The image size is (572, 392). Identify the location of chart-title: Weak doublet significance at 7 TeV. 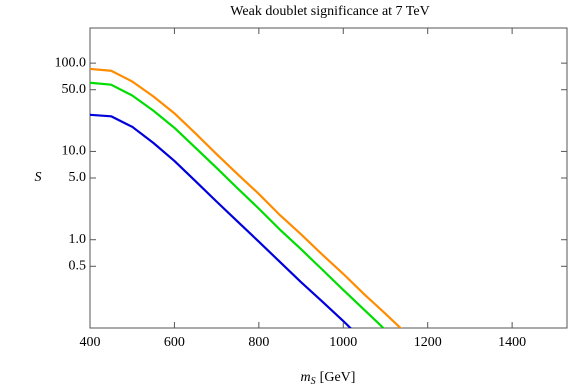
(329, 11).